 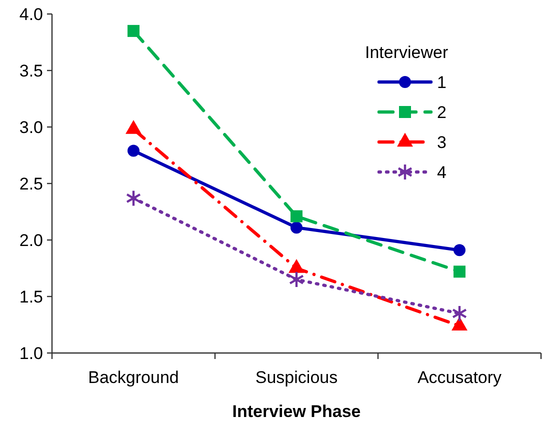 What do you see at coordinates (441, 172) in the screenshot?
I see `legend-label: 4` at bounding box center [441, 172].